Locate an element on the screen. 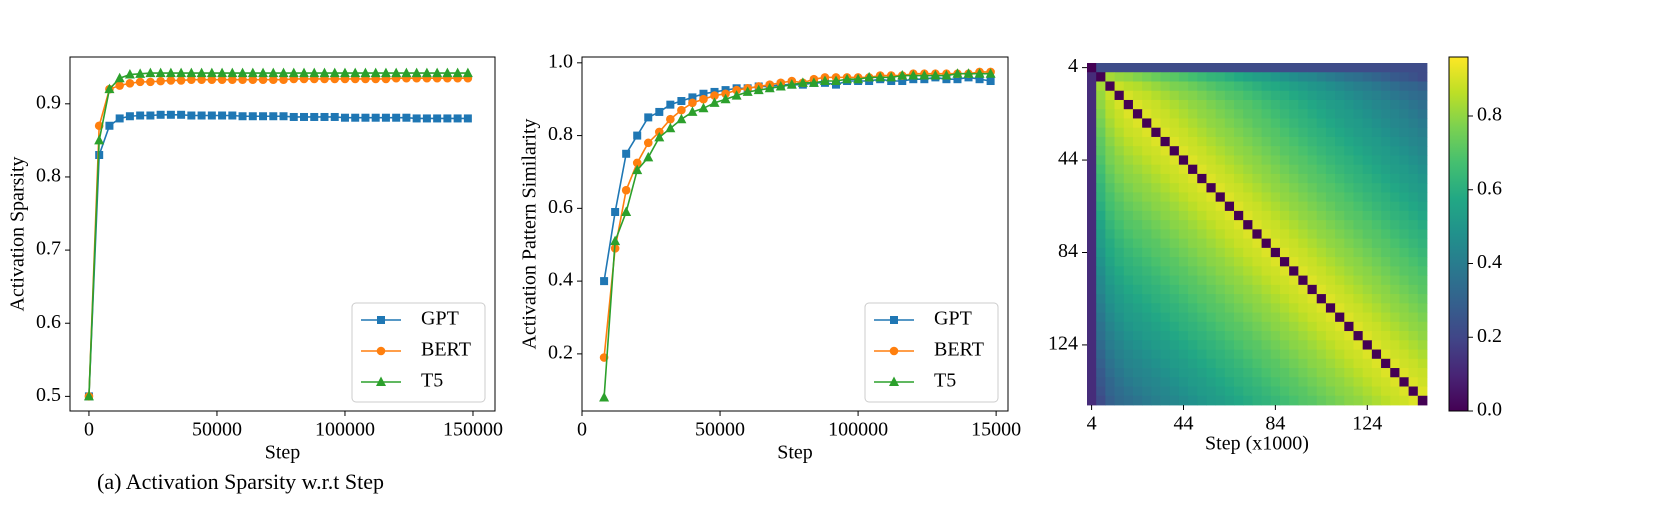  y-tick-label: 4 is located at coordinates (1073, 66).